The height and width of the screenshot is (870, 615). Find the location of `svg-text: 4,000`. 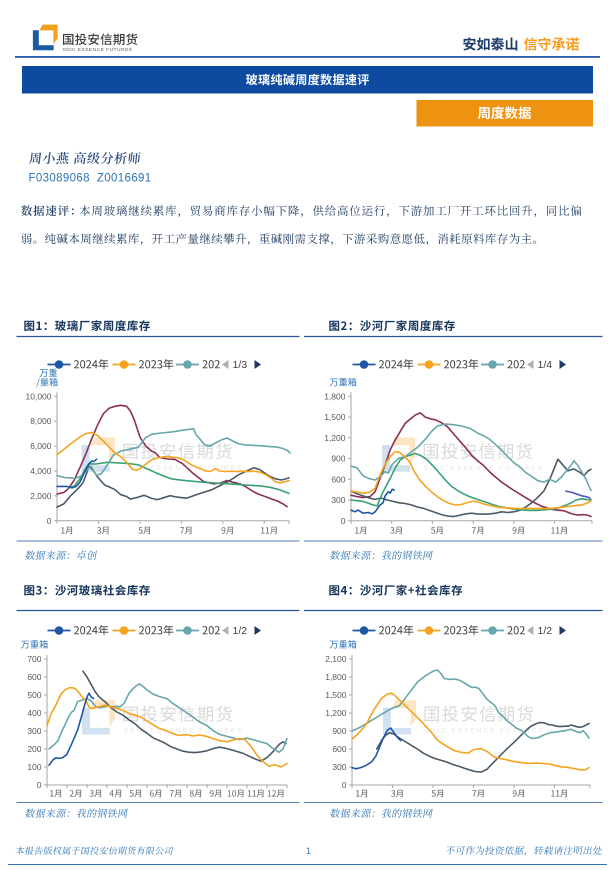

svg-text: 4,000 is located at coordinates (41, 471).